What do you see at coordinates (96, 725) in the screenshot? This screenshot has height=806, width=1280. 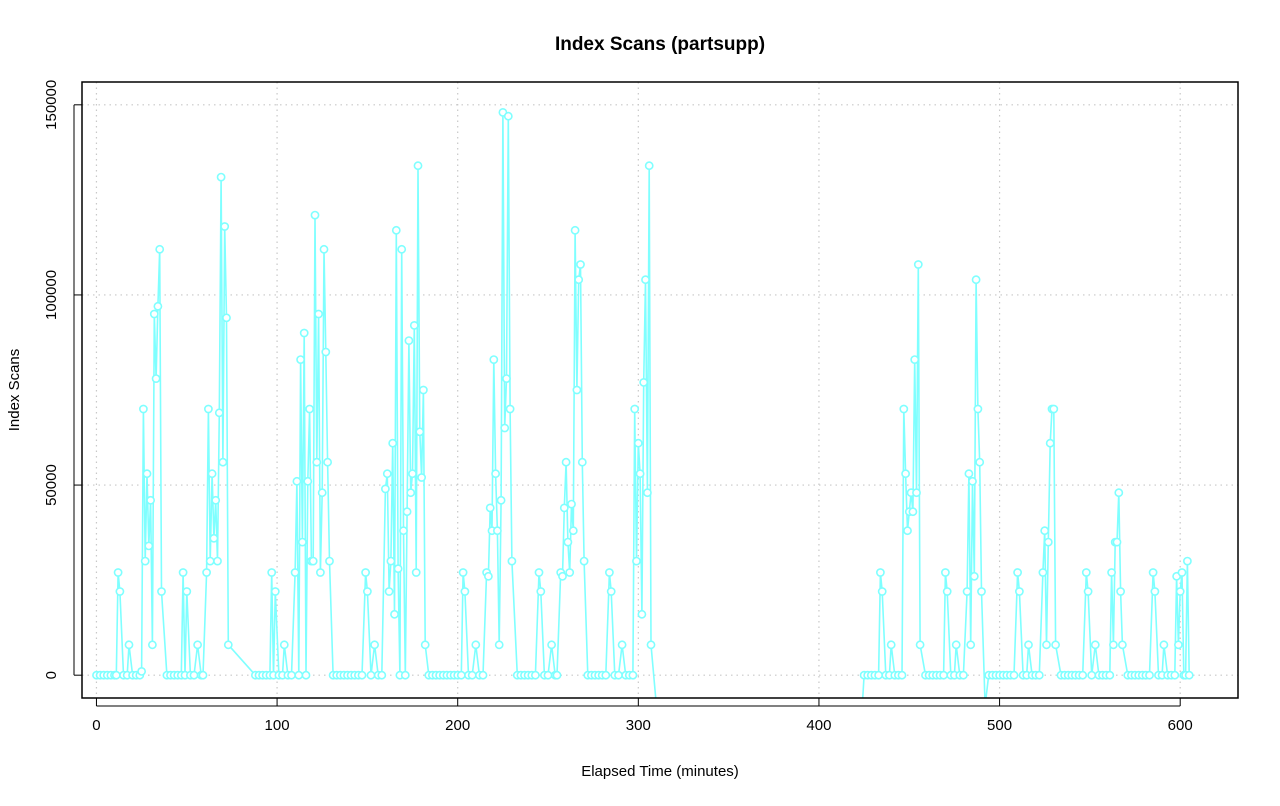 I see `x-tick-label: 0` at bounding box center [96, 725].